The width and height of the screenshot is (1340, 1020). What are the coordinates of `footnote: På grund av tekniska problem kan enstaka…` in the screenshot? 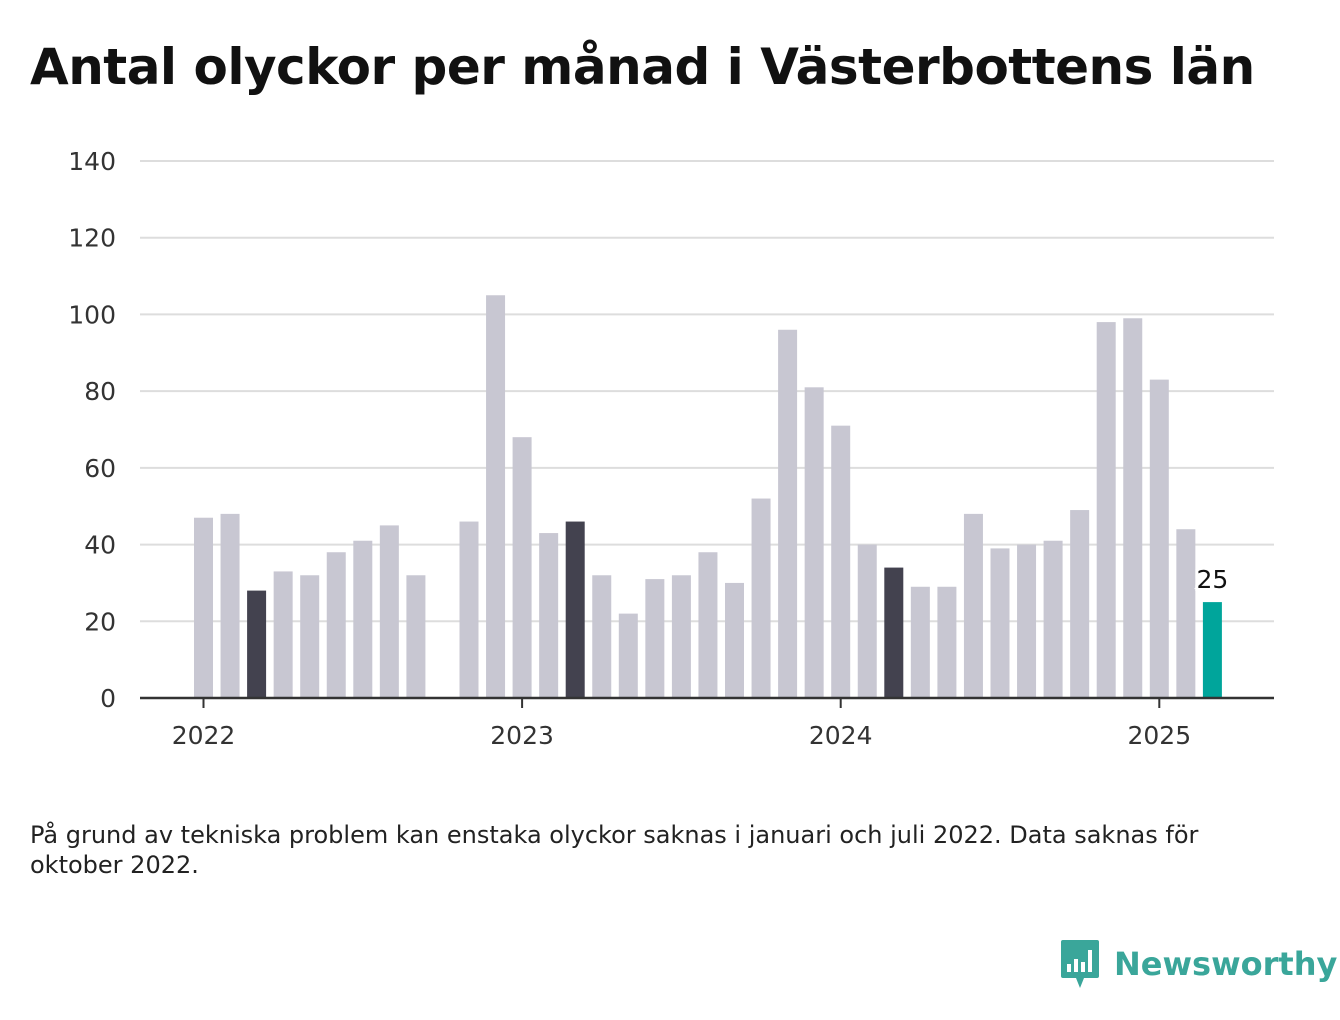 It's located at (614, 850).